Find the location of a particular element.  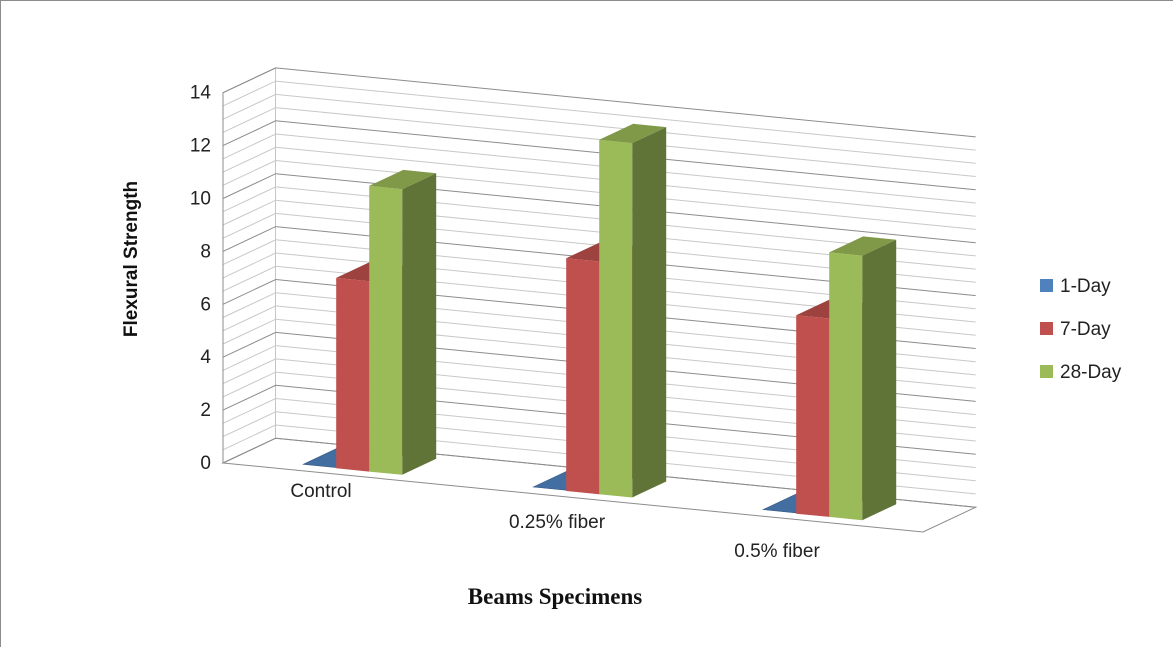

y-tick-label: 4 is located at coordinates (205, 357).